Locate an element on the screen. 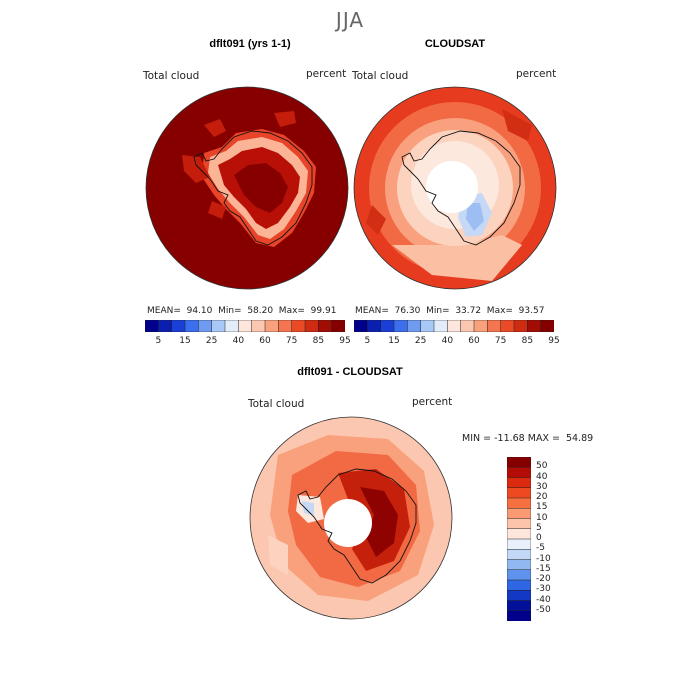  panel2-variable-label: Total cloud is located at coordinates (380, 76).